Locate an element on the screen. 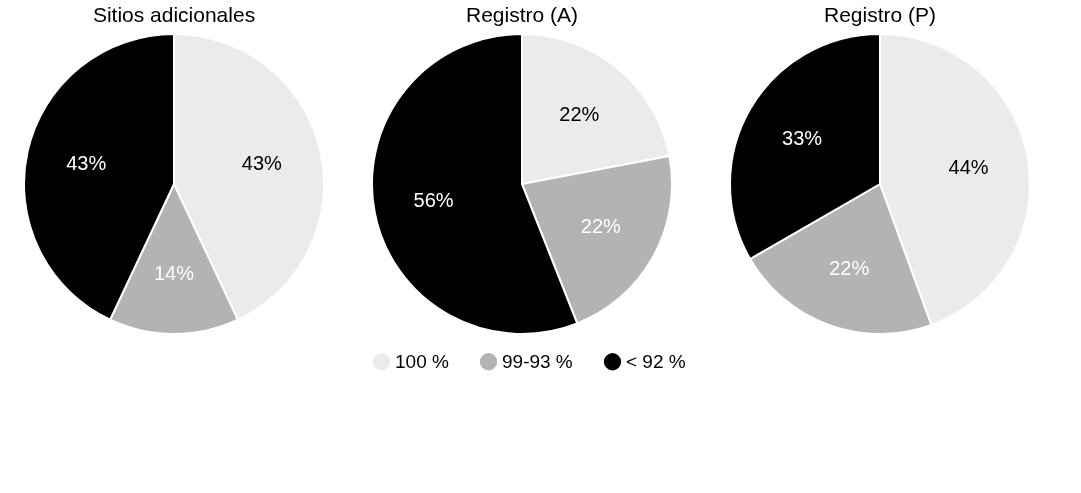 This screenshot has width=1081, height=493. data-label: 44% is located at coordinates (968, 167).